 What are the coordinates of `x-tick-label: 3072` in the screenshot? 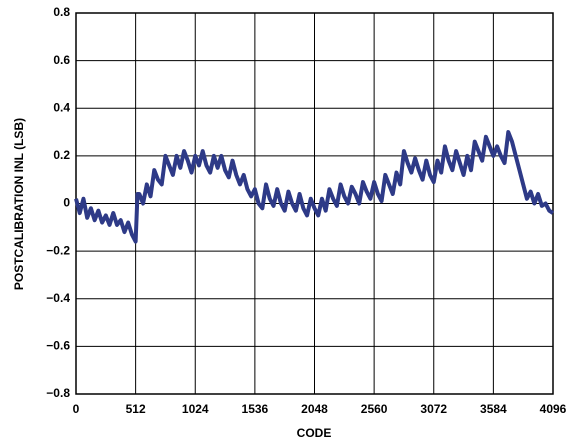 It's located at (433, 409).